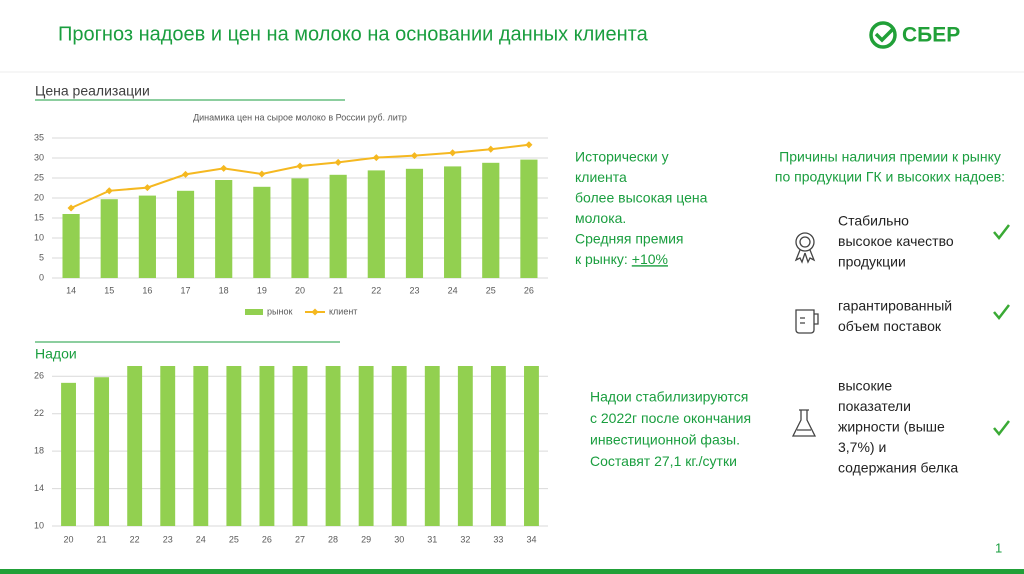 The height and width of the screenshot is (574, 1024). What do you see at coordinates (601, 259) in the screenshot?
I see `note-line: к рынку:` at bounding box center [601, 259].